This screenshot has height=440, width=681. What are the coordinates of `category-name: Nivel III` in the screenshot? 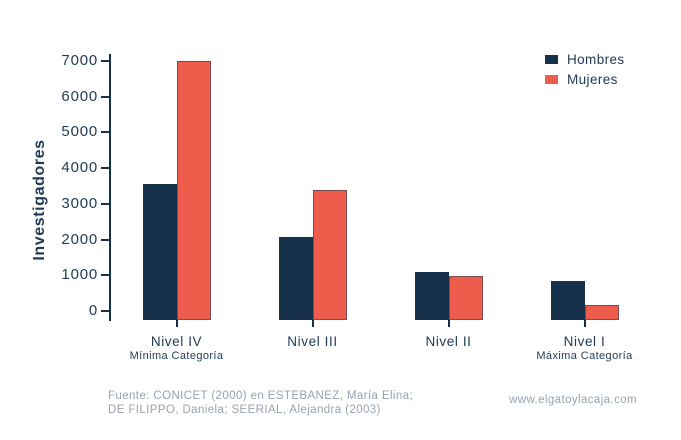 It's located at (312, 341).